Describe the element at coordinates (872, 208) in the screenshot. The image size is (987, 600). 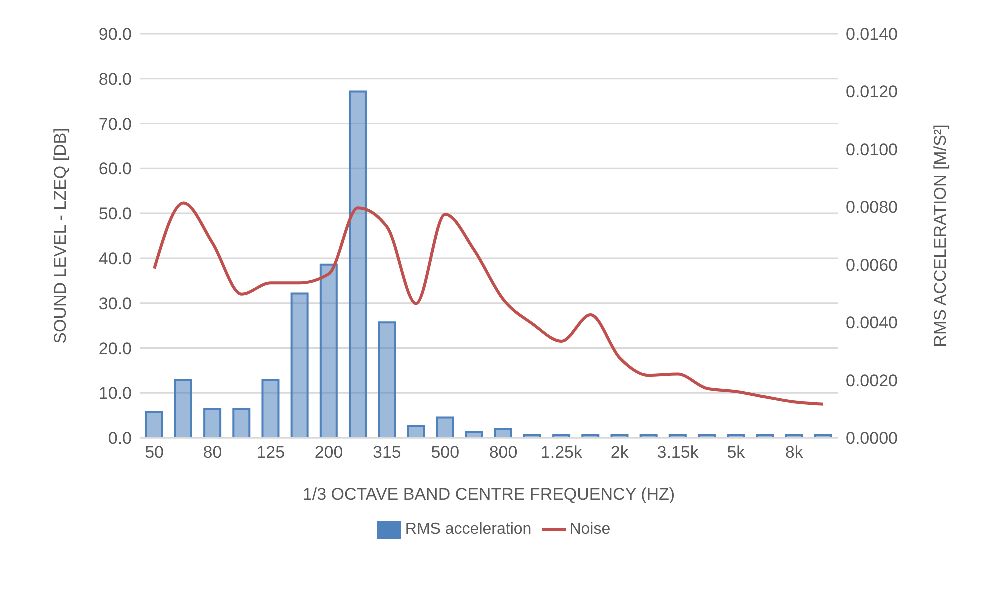
I see `y2-tick-label: 0.0080` at that location.